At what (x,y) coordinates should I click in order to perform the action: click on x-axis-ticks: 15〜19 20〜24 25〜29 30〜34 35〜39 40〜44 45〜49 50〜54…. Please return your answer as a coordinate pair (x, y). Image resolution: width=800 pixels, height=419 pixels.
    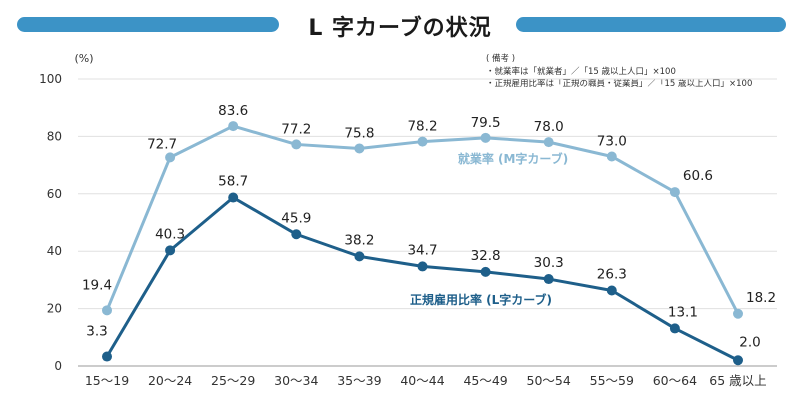
    Looking at the image, I should click on (426, 380).